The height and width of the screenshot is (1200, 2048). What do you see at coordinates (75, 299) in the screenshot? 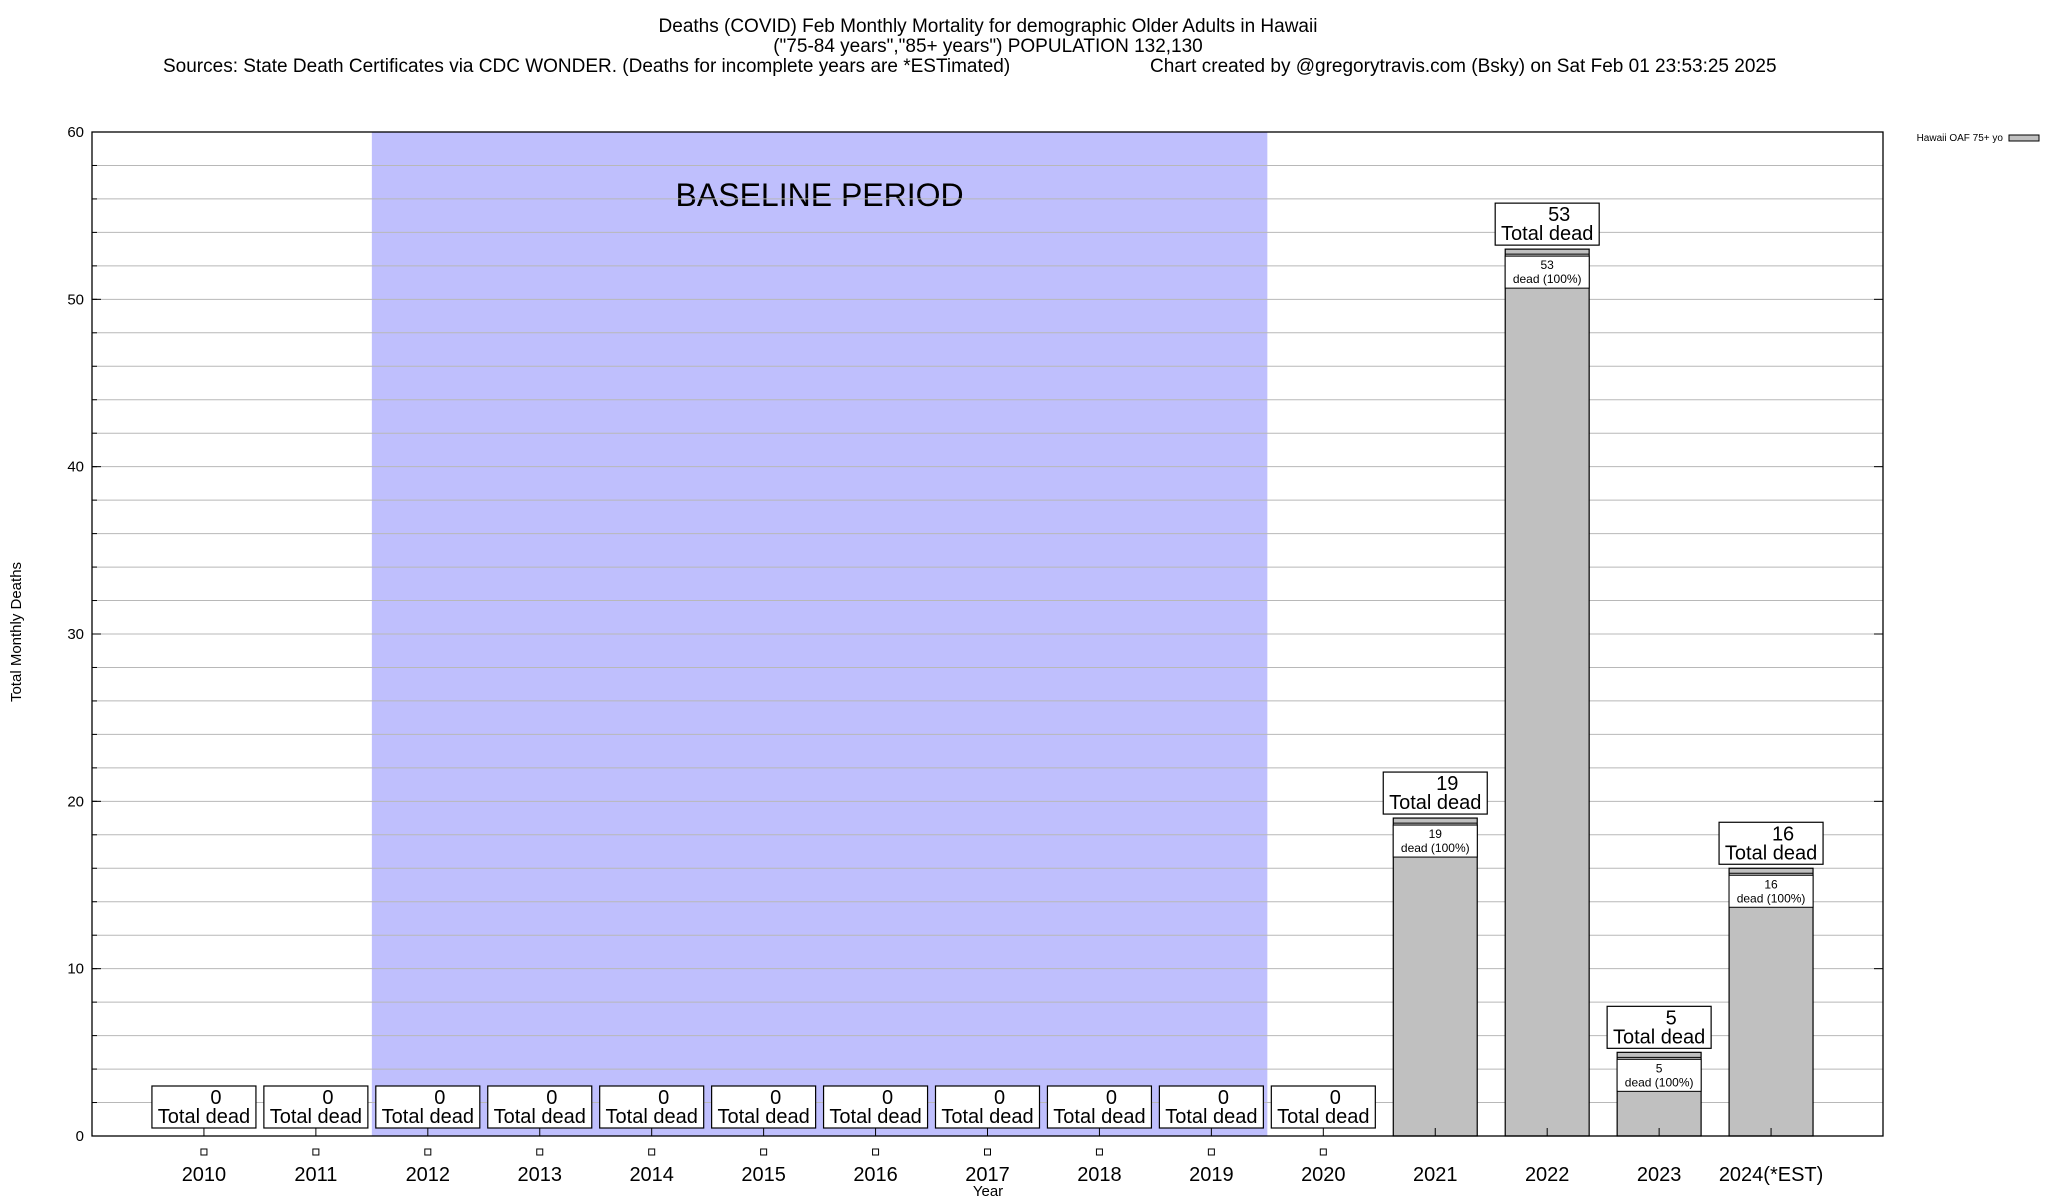
I see `y-tick-label: 50` at bounding box center [75, 299].